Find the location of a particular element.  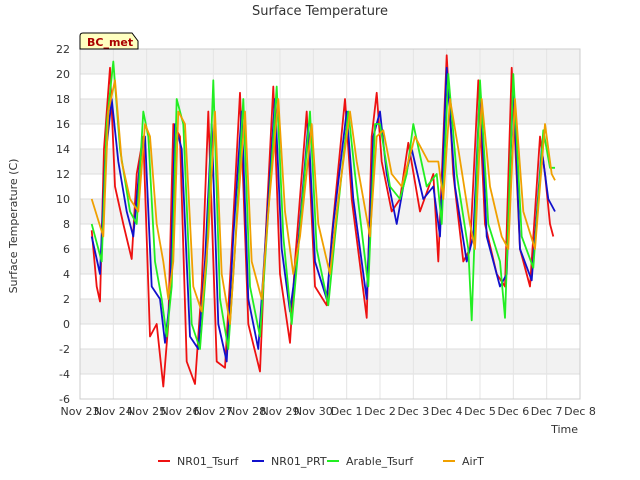

legend-label: NR01_PRT is located at coordinates (299, 461).